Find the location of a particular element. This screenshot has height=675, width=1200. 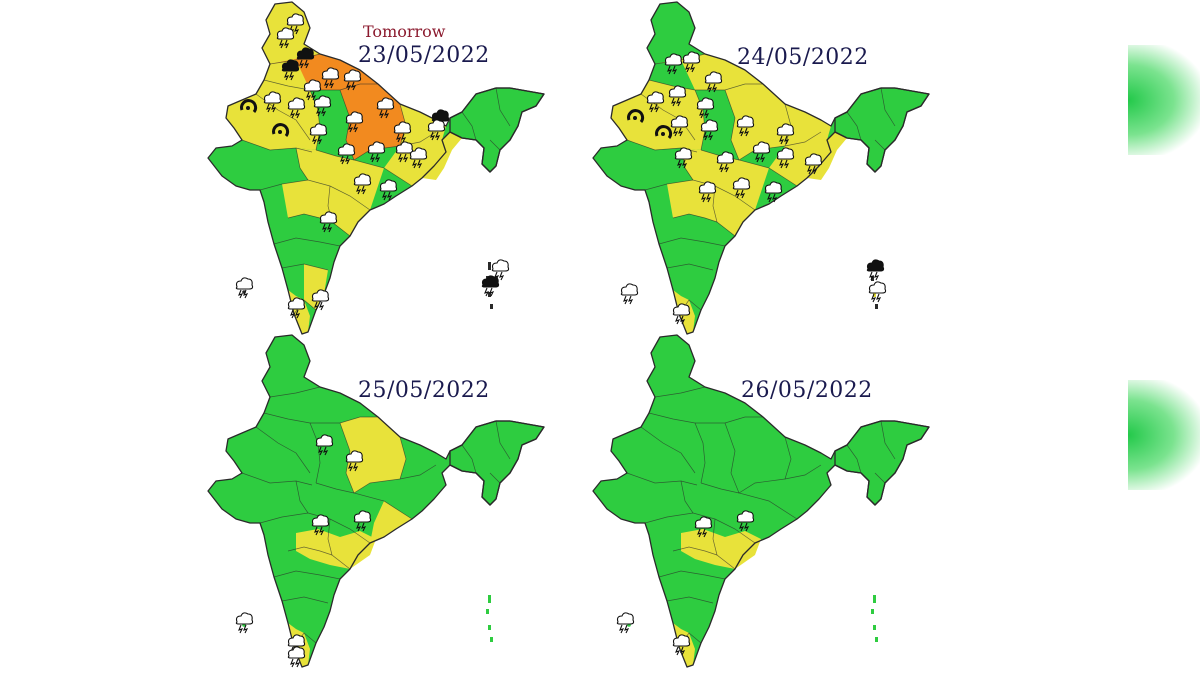

region-central is located at coordinates (326, 208).